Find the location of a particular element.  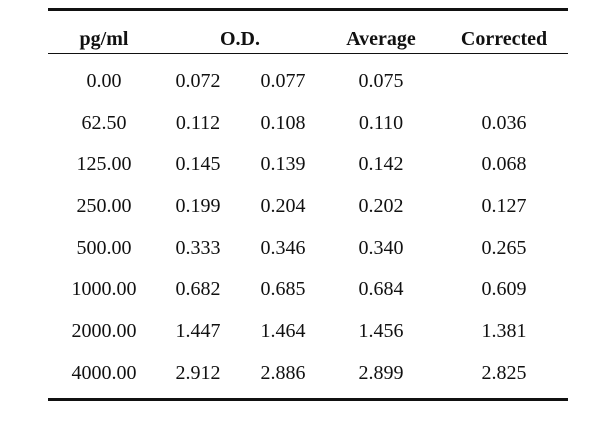

cell-concentration: 500.00 is located at coordinates (104, 247).